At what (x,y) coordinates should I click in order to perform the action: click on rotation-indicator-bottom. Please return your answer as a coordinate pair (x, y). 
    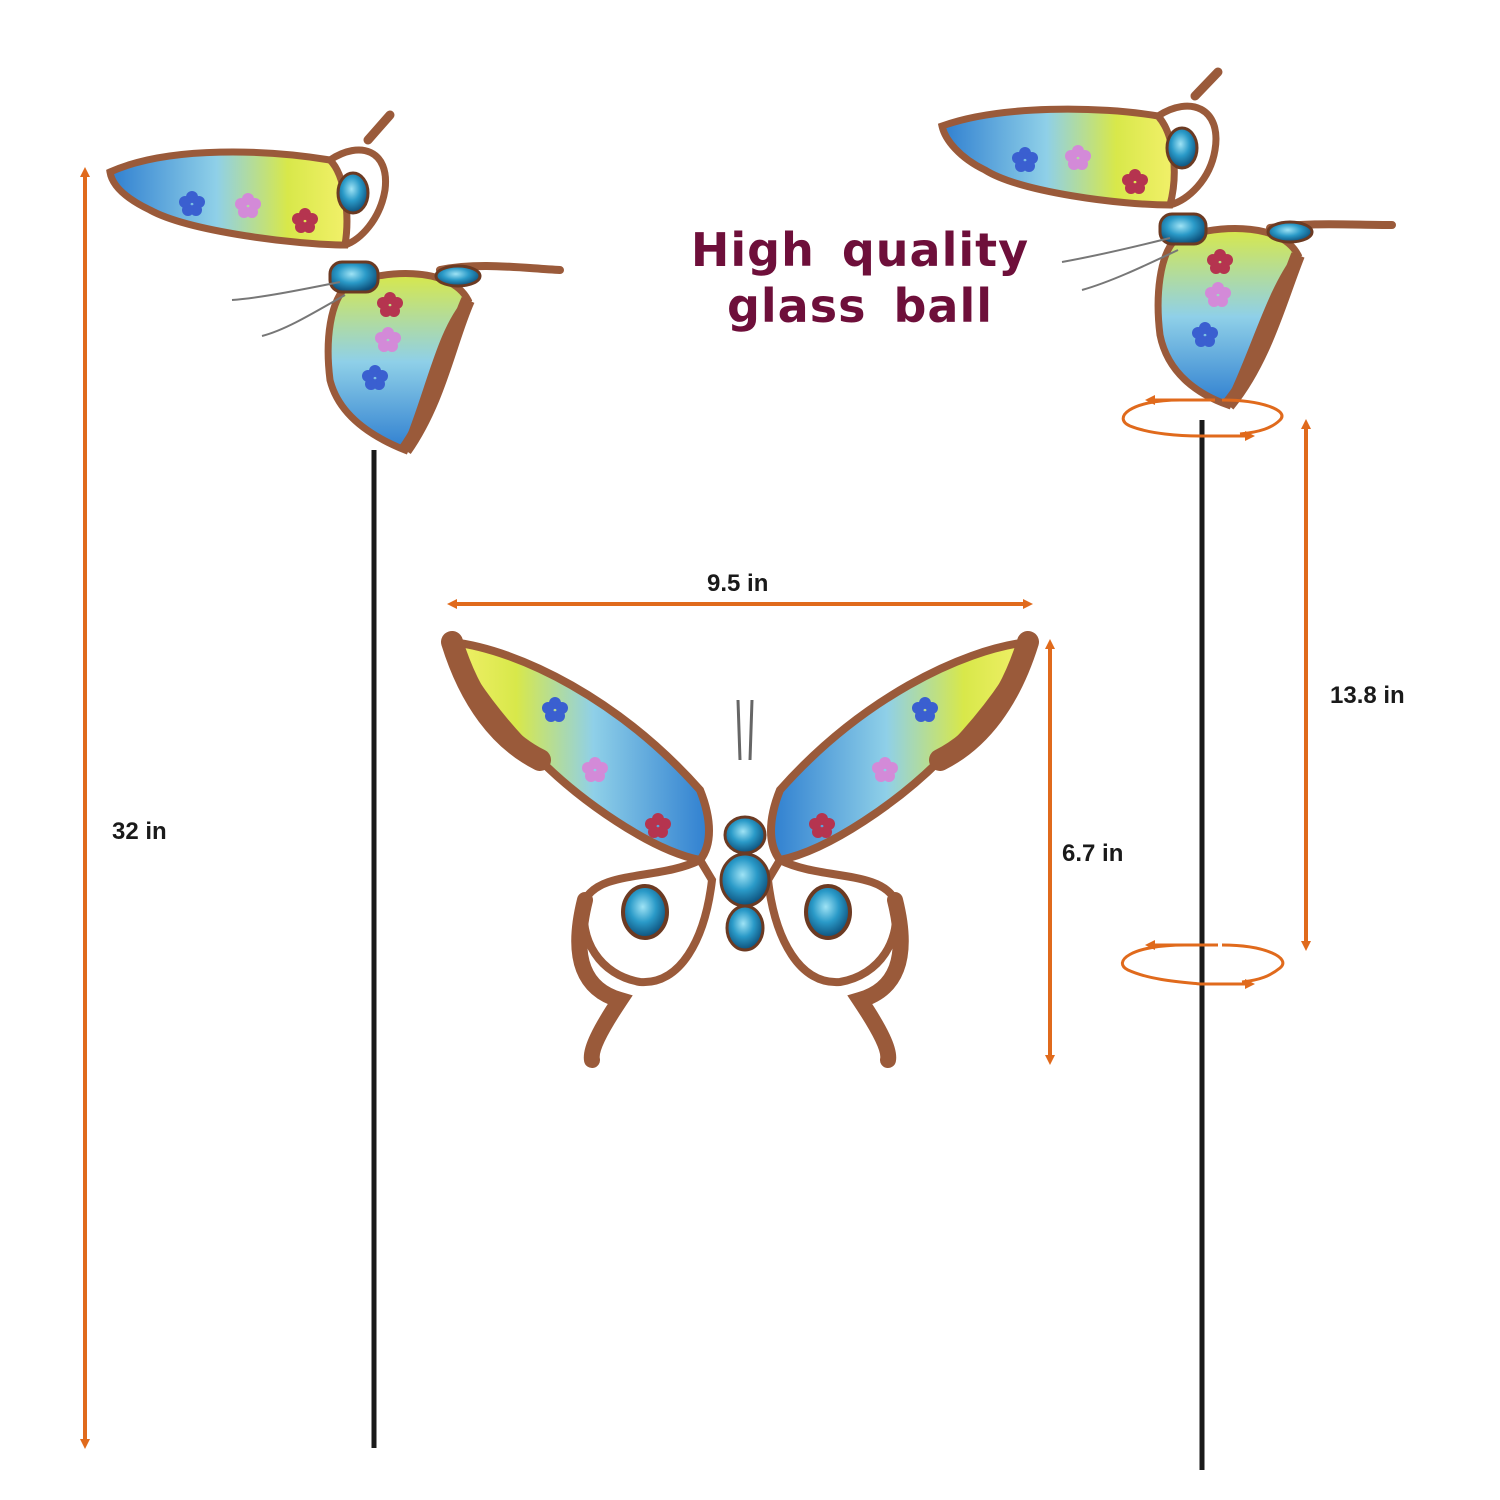
    Looking at the image, I should click on (1203, 964).